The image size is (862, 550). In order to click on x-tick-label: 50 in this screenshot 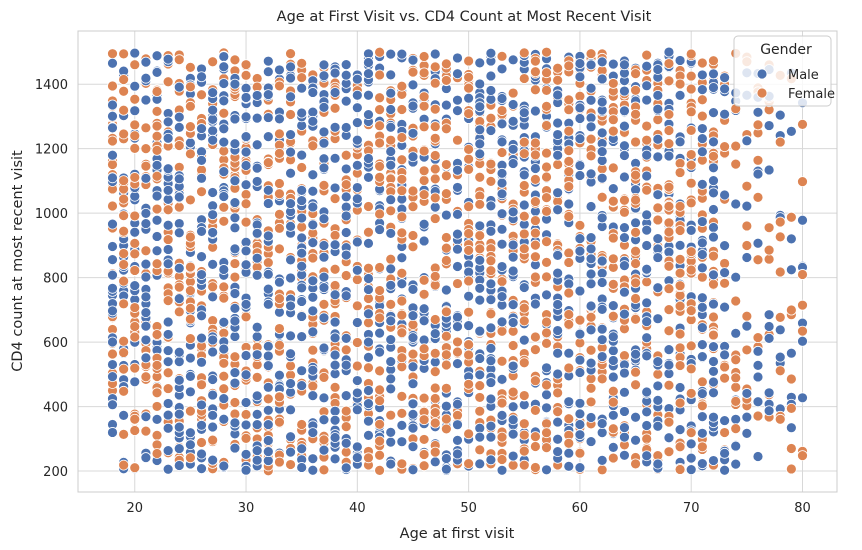, I will do `click(468, 508)`.